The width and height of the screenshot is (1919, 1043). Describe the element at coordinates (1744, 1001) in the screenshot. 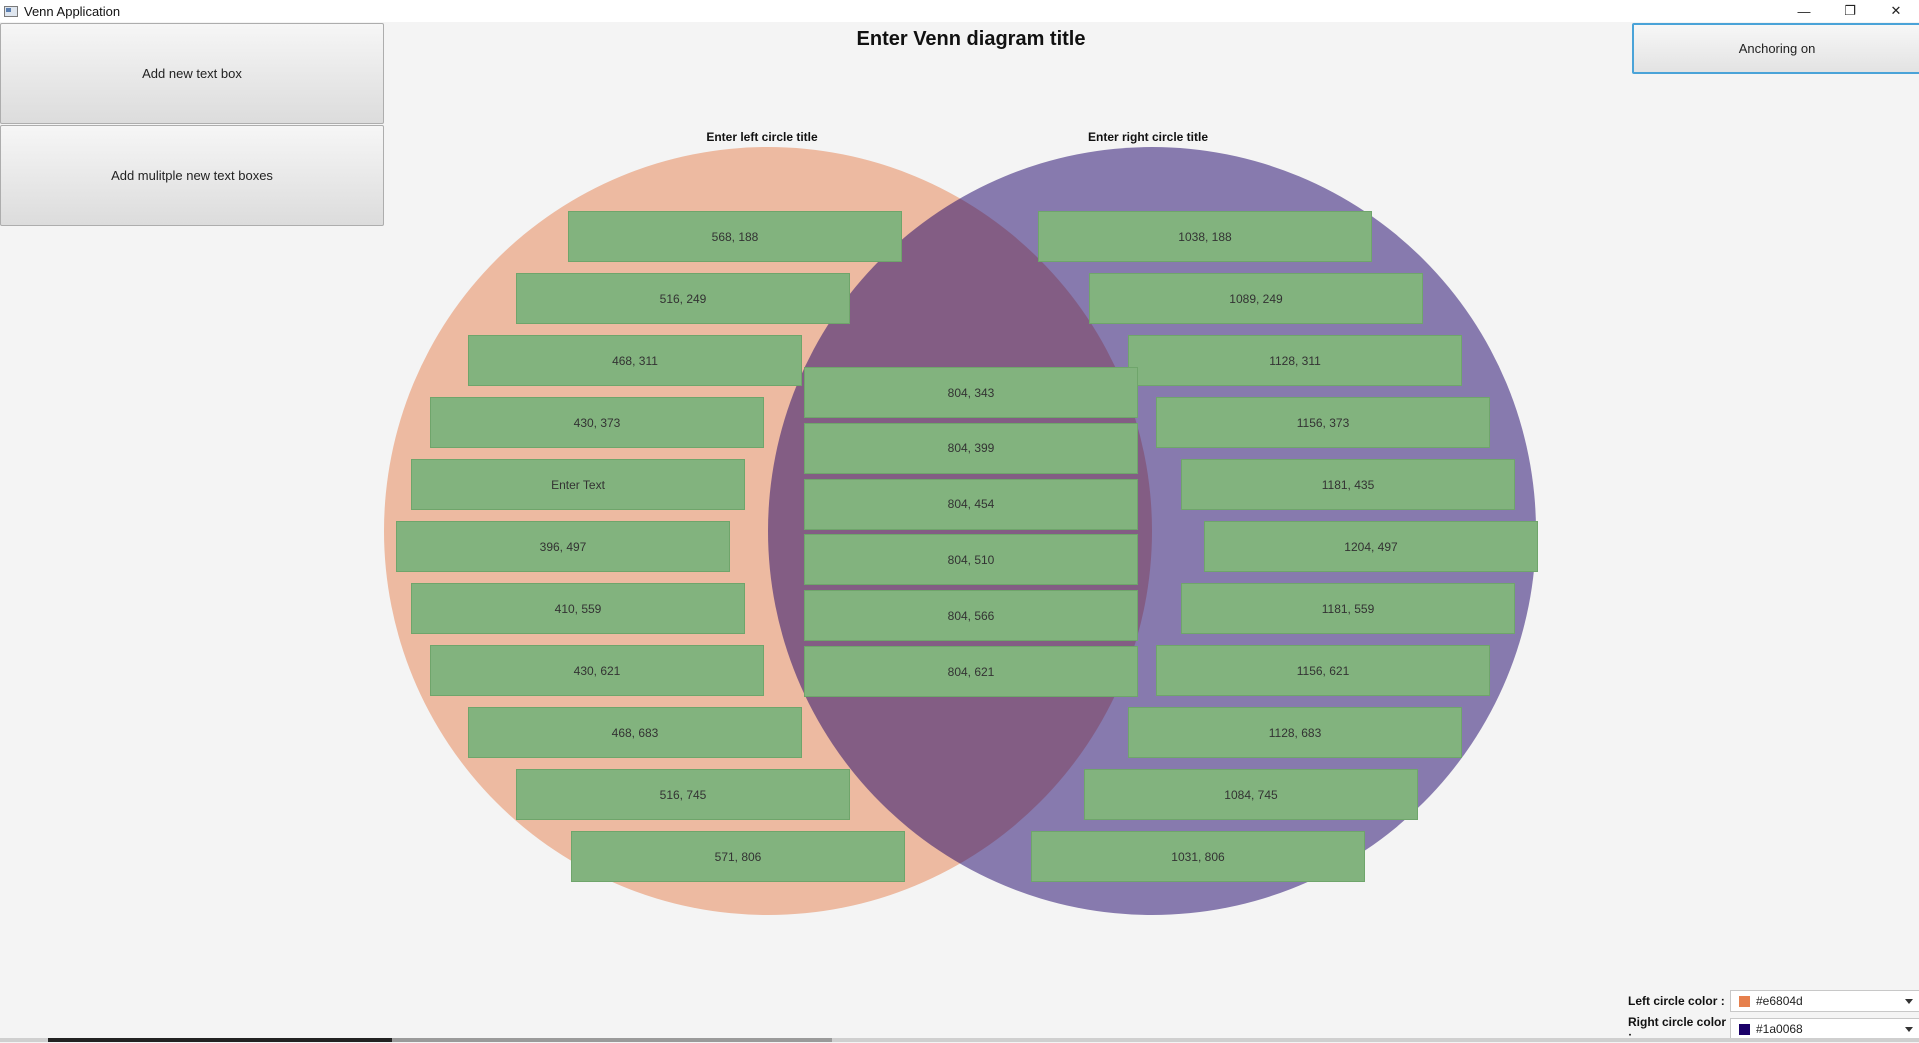

I see `left-color-swatch` at that location.